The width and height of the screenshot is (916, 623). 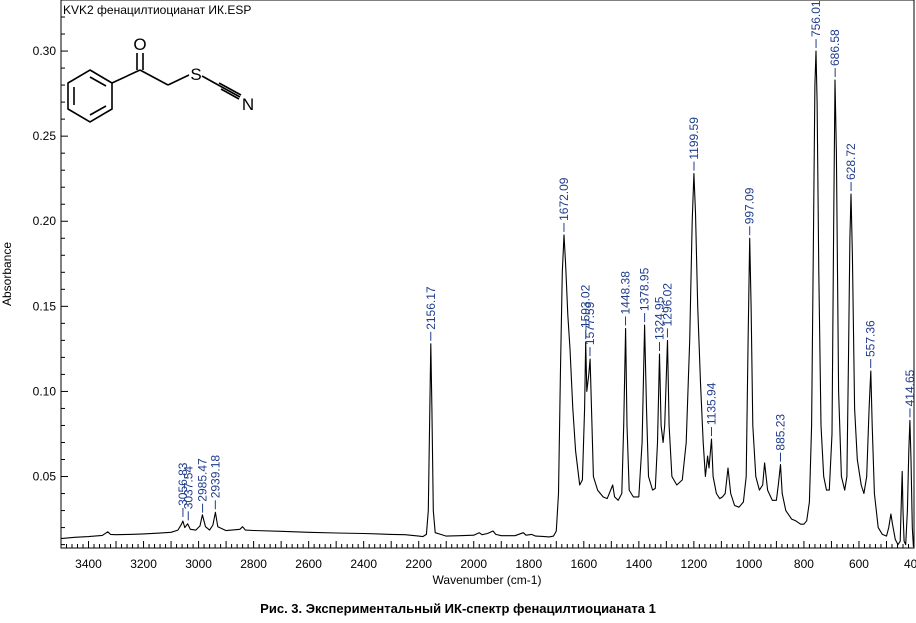 I want to click on y-tick-label: 0.25, so click(x=45, y=136).